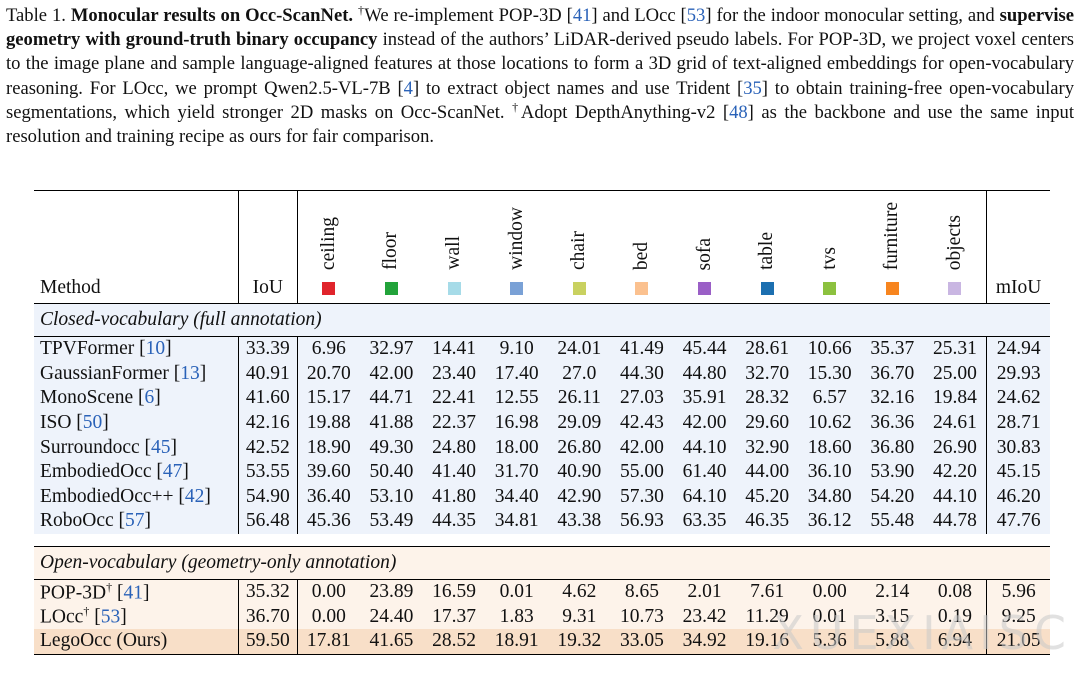 This screenshot has width=1080, height=675. Describe the element at coordinates (136, 398) in the screenshot. I see `method-name: MonoScene [6]` at that location.